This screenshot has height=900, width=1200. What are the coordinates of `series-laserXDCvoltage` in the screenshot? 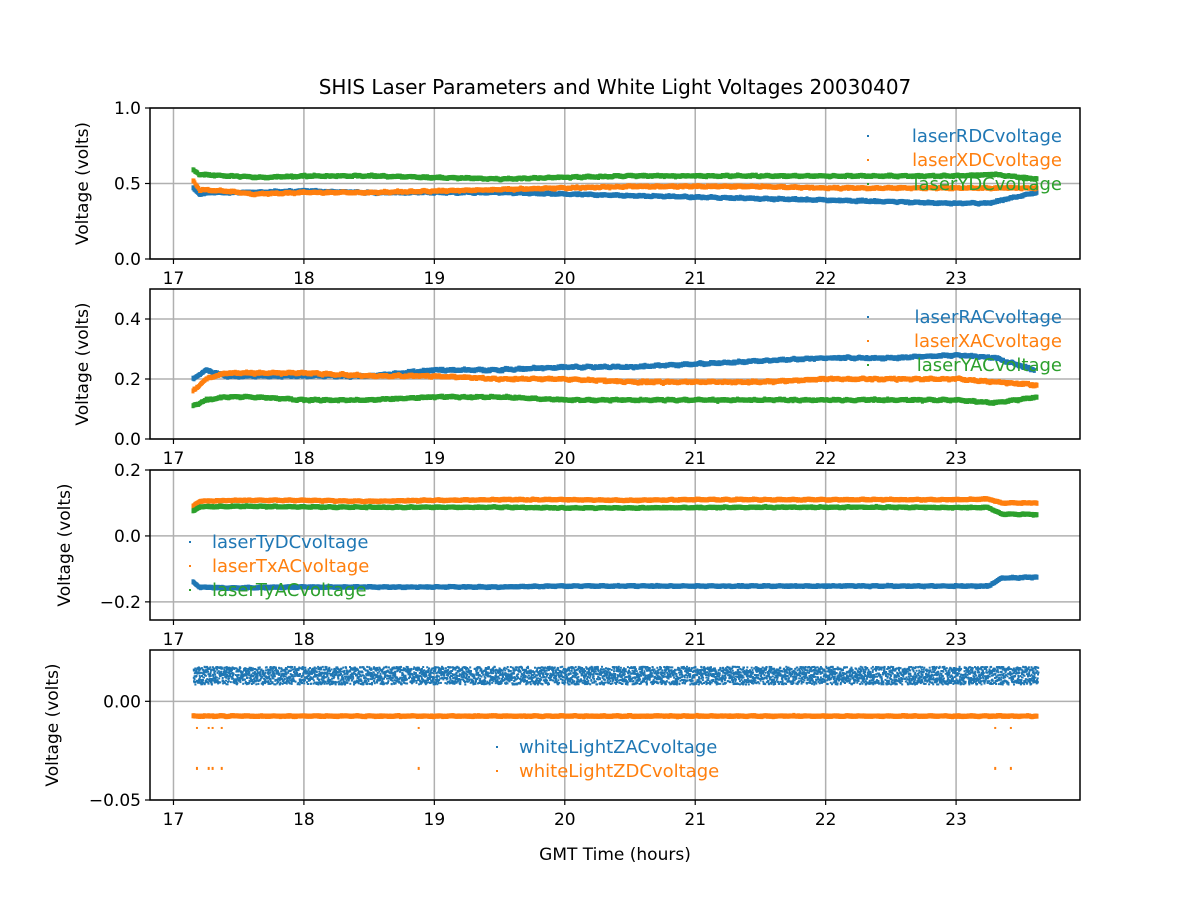 It's located at (615, 188).